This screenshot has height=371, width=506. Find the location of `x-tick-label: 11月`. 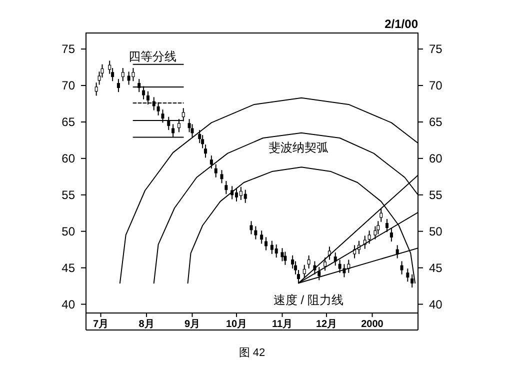

x-tick-label: 11月 is located at coordinates (282, 324).